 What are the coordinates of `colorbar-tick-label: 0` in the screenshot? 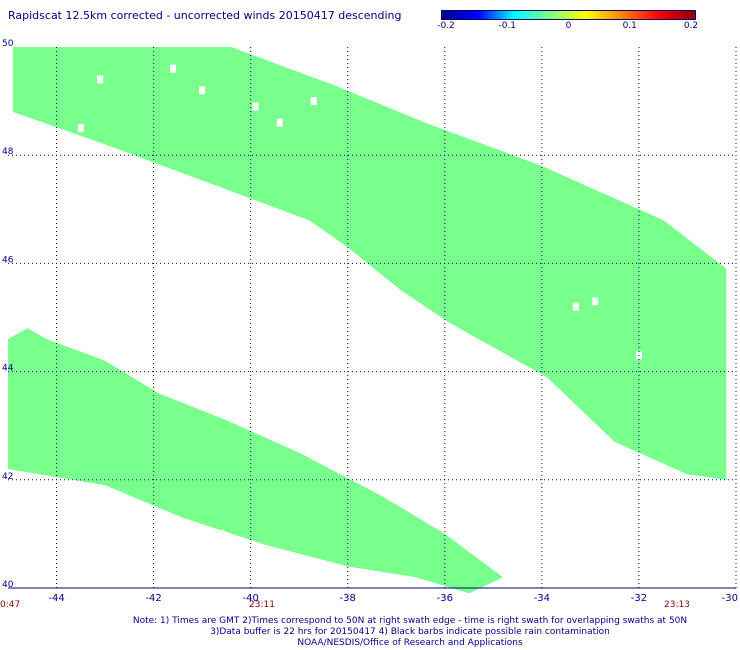 It's located at (568, 26).